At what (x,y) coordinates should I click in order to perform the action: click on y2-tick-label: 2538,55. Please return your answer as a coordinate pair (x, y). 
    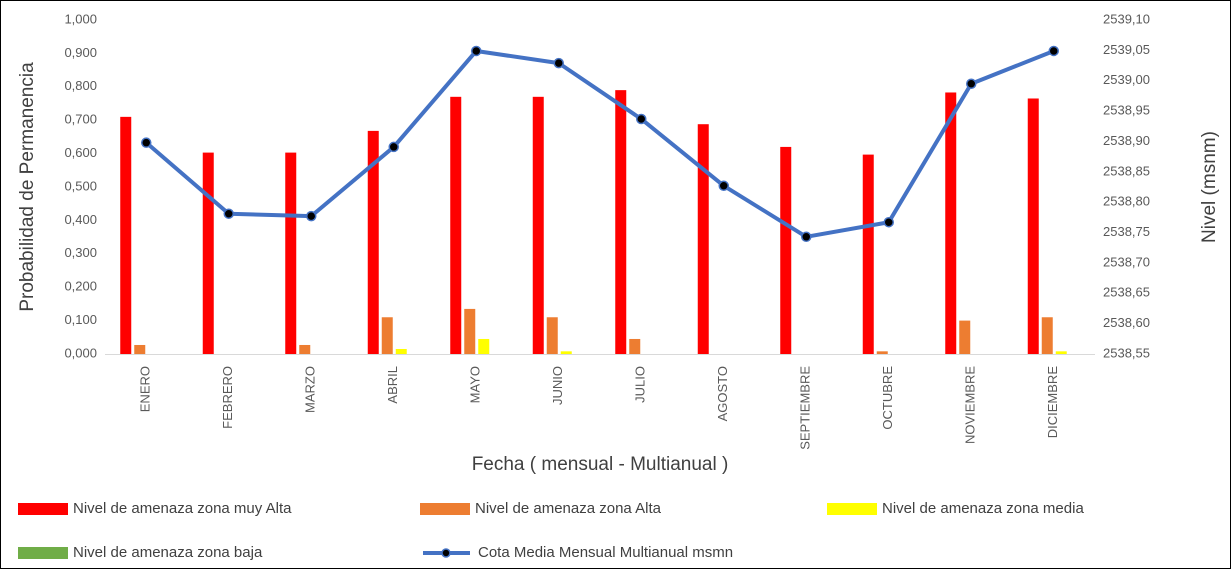
    Looking at the image, I should click on (1126, 352).